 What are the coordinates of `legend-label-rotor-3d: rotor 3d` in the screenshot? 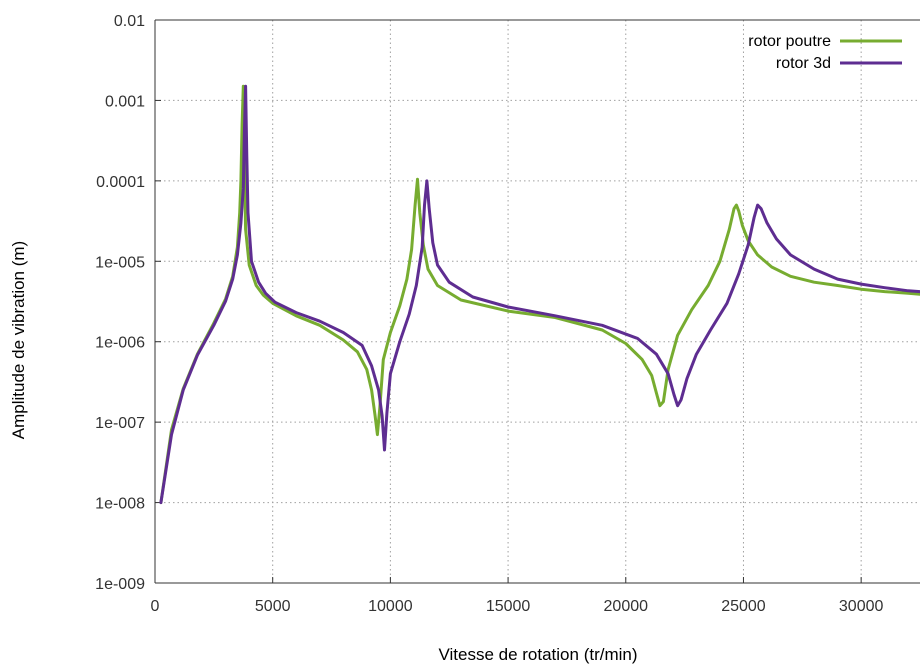 It's located at (803, 63).